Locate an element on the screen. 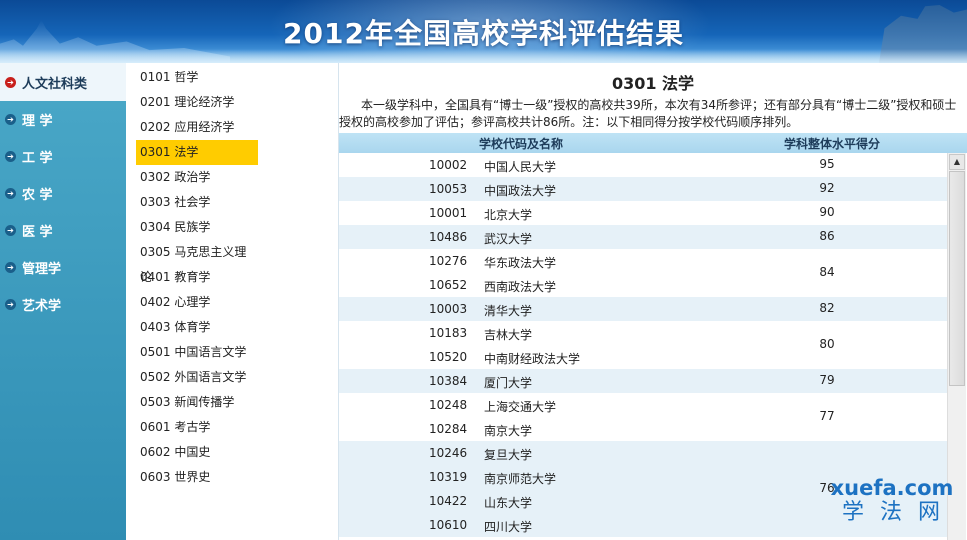 This screenshot has width=967, height=540. score-value: 90 is located at coordinates (827, 212).